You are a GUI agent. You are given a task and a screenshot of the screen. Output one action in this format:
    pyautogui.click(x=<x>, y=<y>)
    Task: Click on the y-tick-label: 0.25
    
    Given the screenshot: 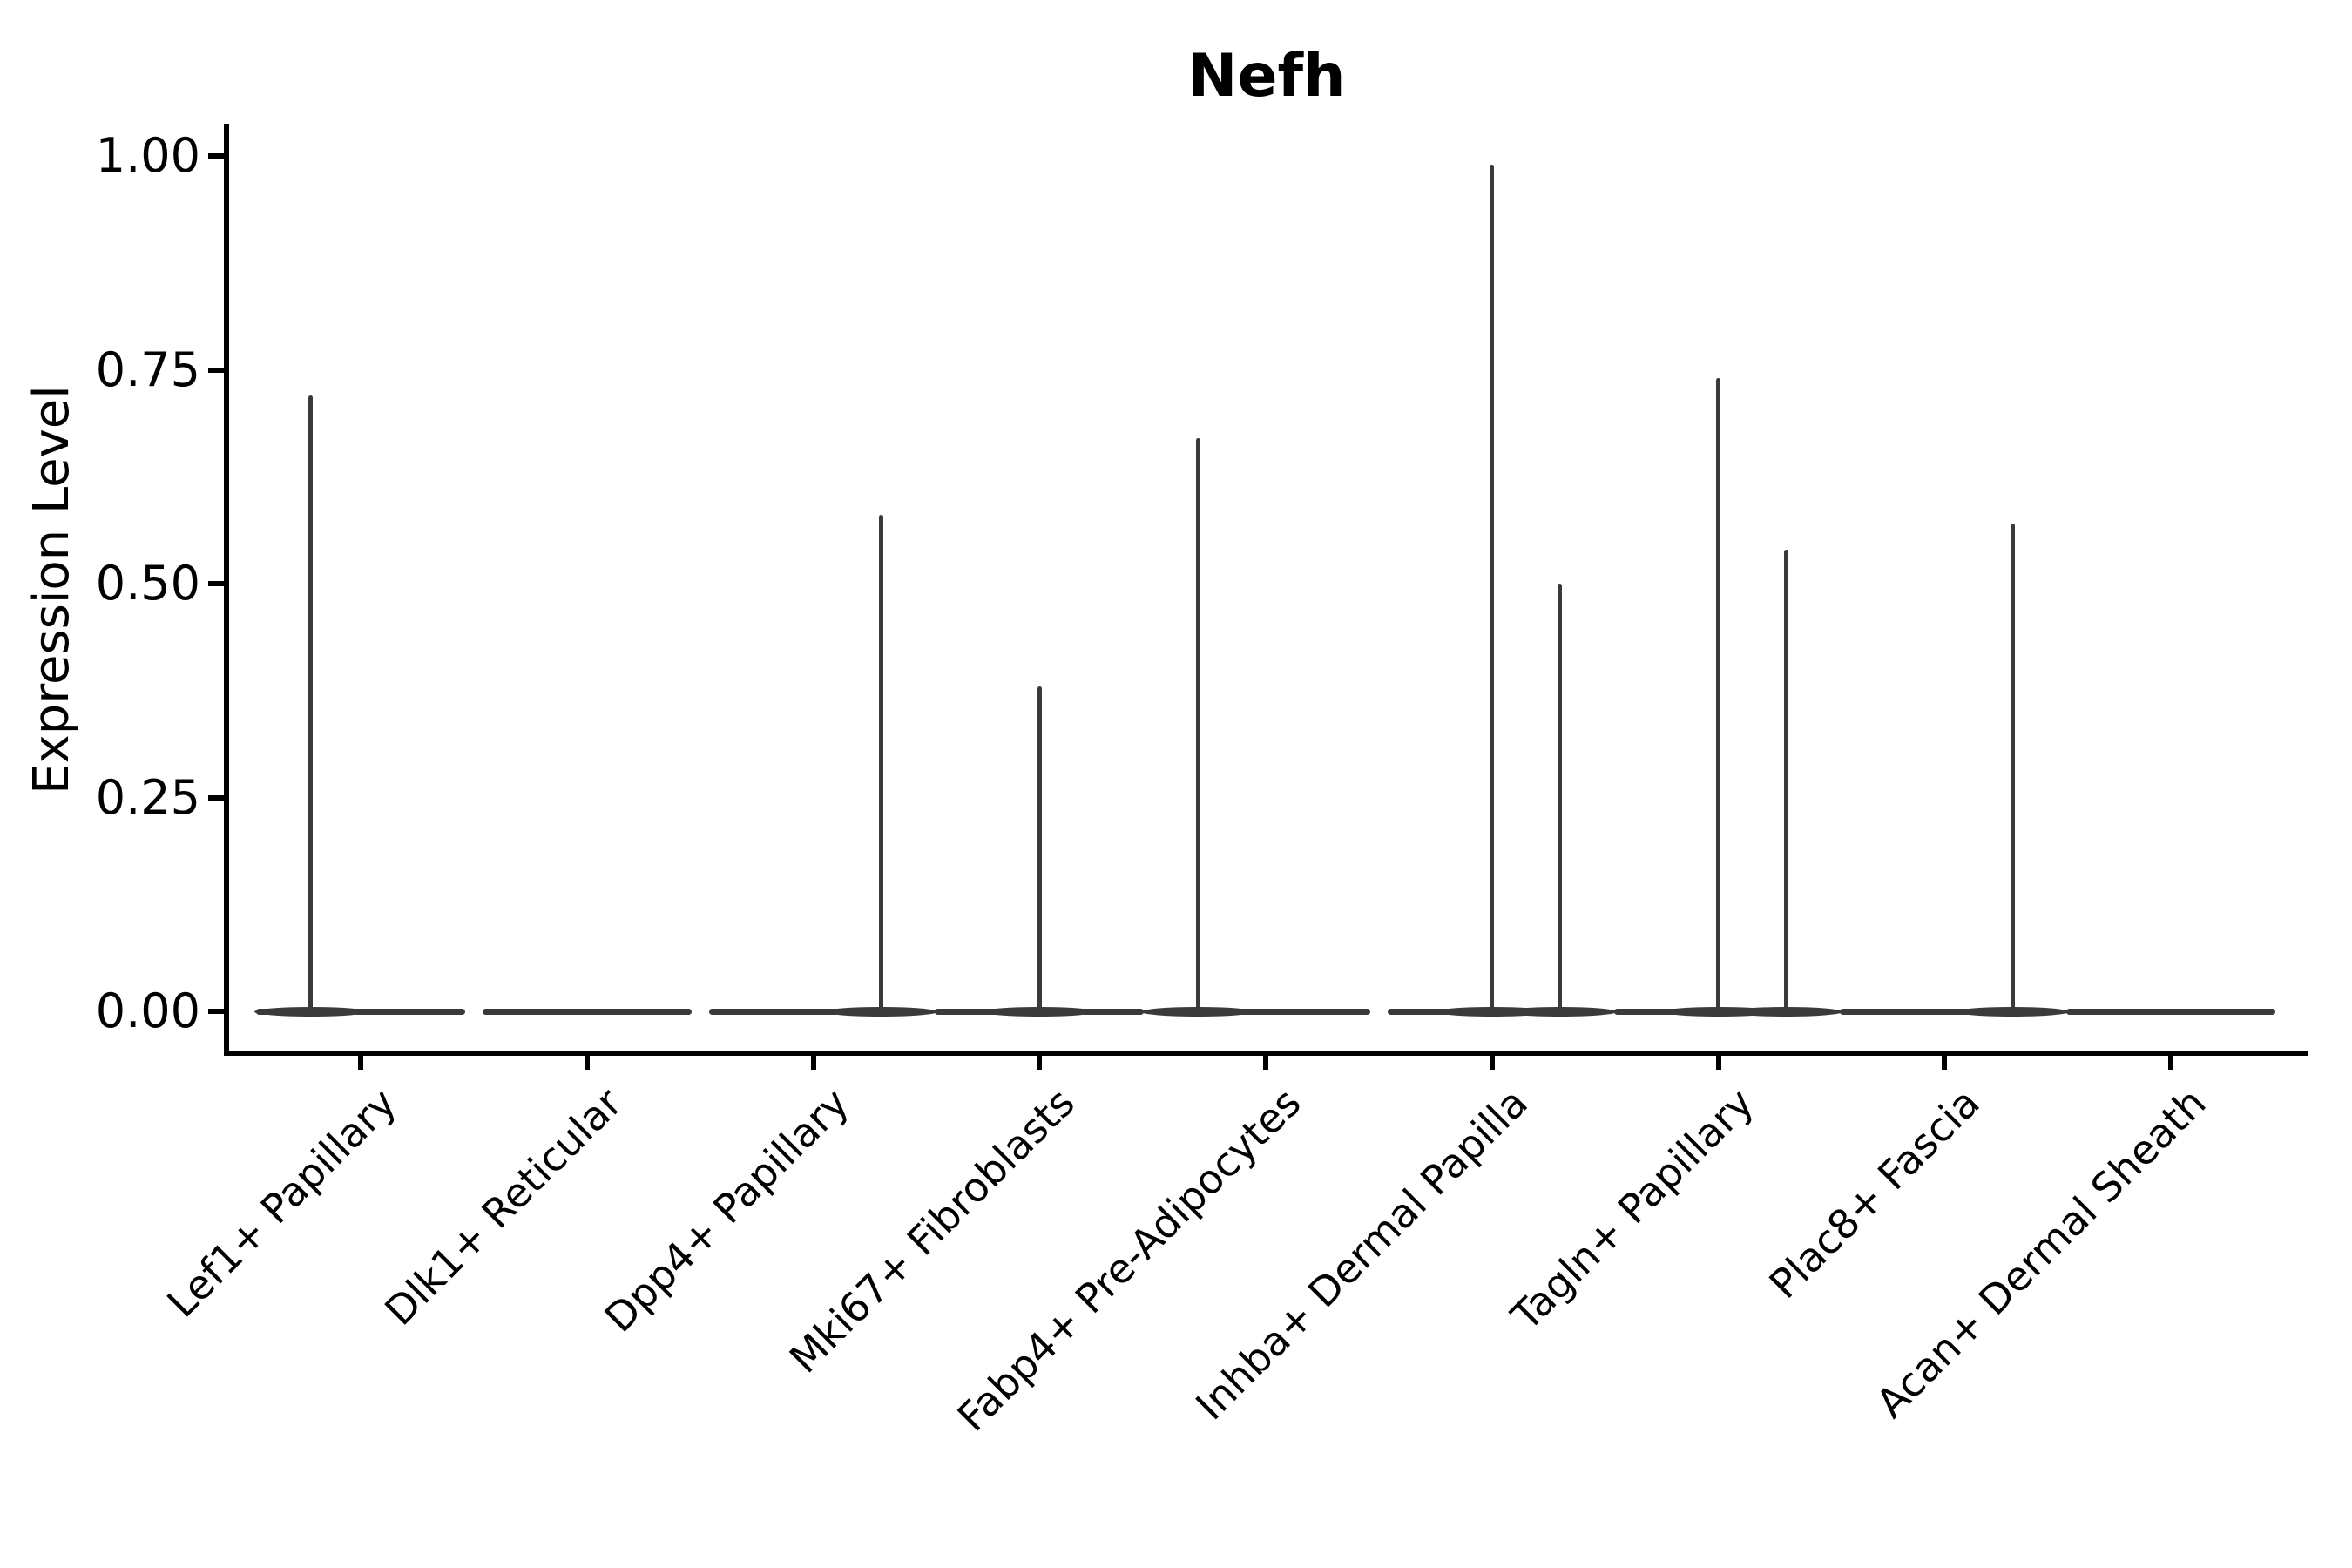 What is the action you would take?
    pyautogui.click(x=147, y=797)
    